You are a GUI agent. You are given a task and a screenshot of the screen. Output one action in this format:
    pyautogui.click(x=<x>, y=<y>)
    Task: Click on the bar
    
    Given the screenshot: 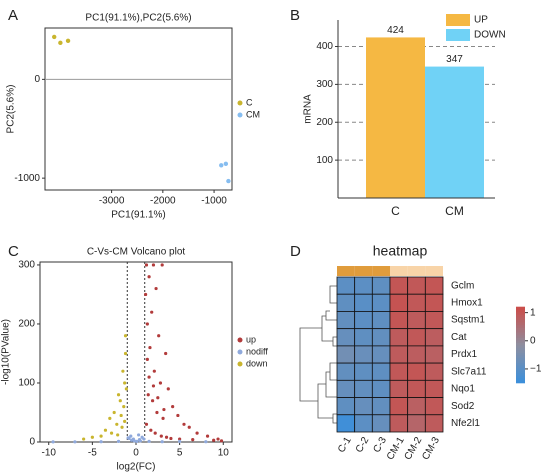 What is the action you would take?
    pyautogui.click(x=395, y=117)
    